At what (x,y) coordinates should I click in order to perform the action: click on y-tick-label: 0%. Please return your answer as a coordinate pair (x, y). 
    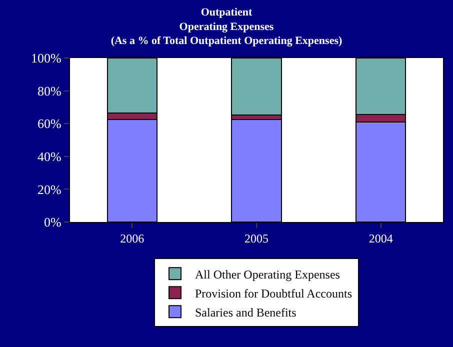
    Looking at the image, I should click on (53, 222).